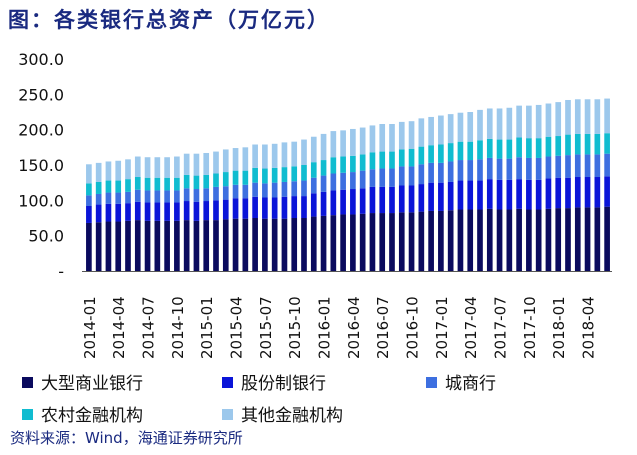  Describe the element at coordinates (442, 327) in the screenshot. I see `x-tick-label: 2017-01` at that location.